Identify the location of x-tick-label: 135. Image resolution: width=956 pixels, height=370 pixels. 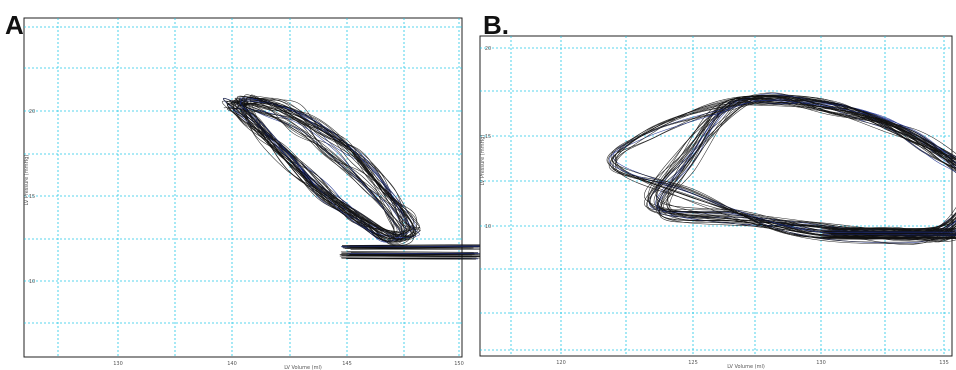
(944, 363).